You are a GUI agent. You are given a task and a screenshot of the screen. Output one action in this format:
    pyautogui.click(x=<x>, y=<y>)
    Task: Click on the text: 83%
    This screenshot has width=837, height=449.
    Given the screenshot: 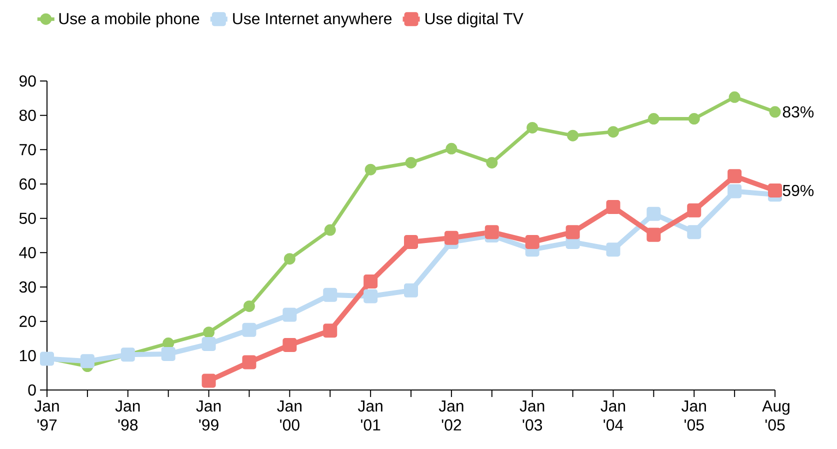 What is the action you would take?
    pyautogui.click(x=798, y=112)
    